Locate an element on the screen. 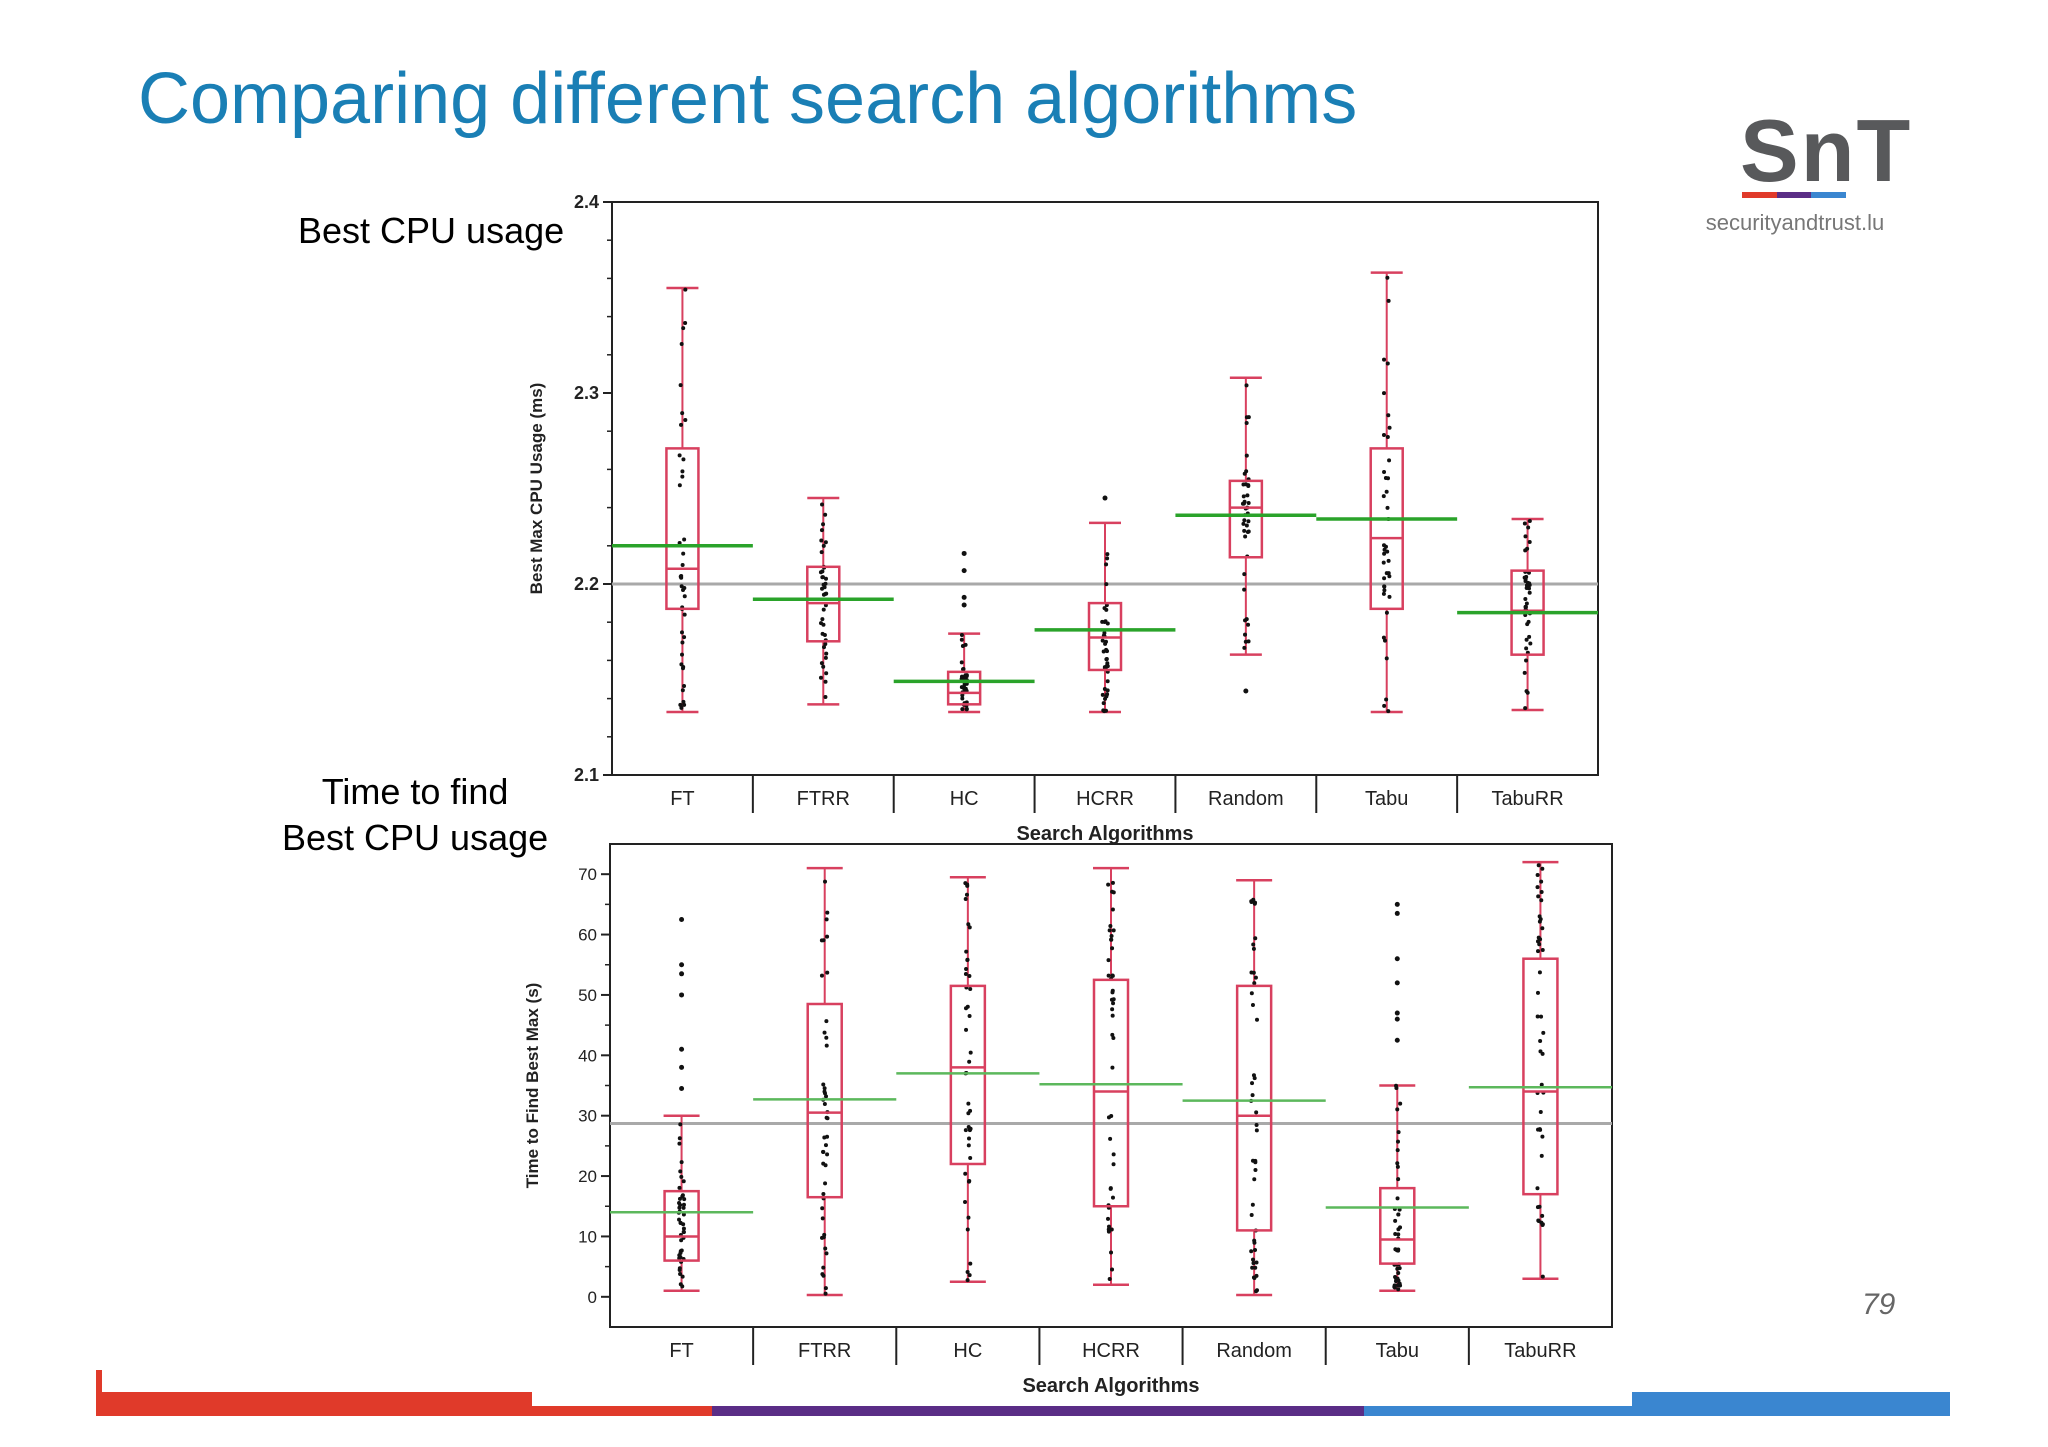  x-category-label: TabuRR is located at coordinates (1540, 1351).